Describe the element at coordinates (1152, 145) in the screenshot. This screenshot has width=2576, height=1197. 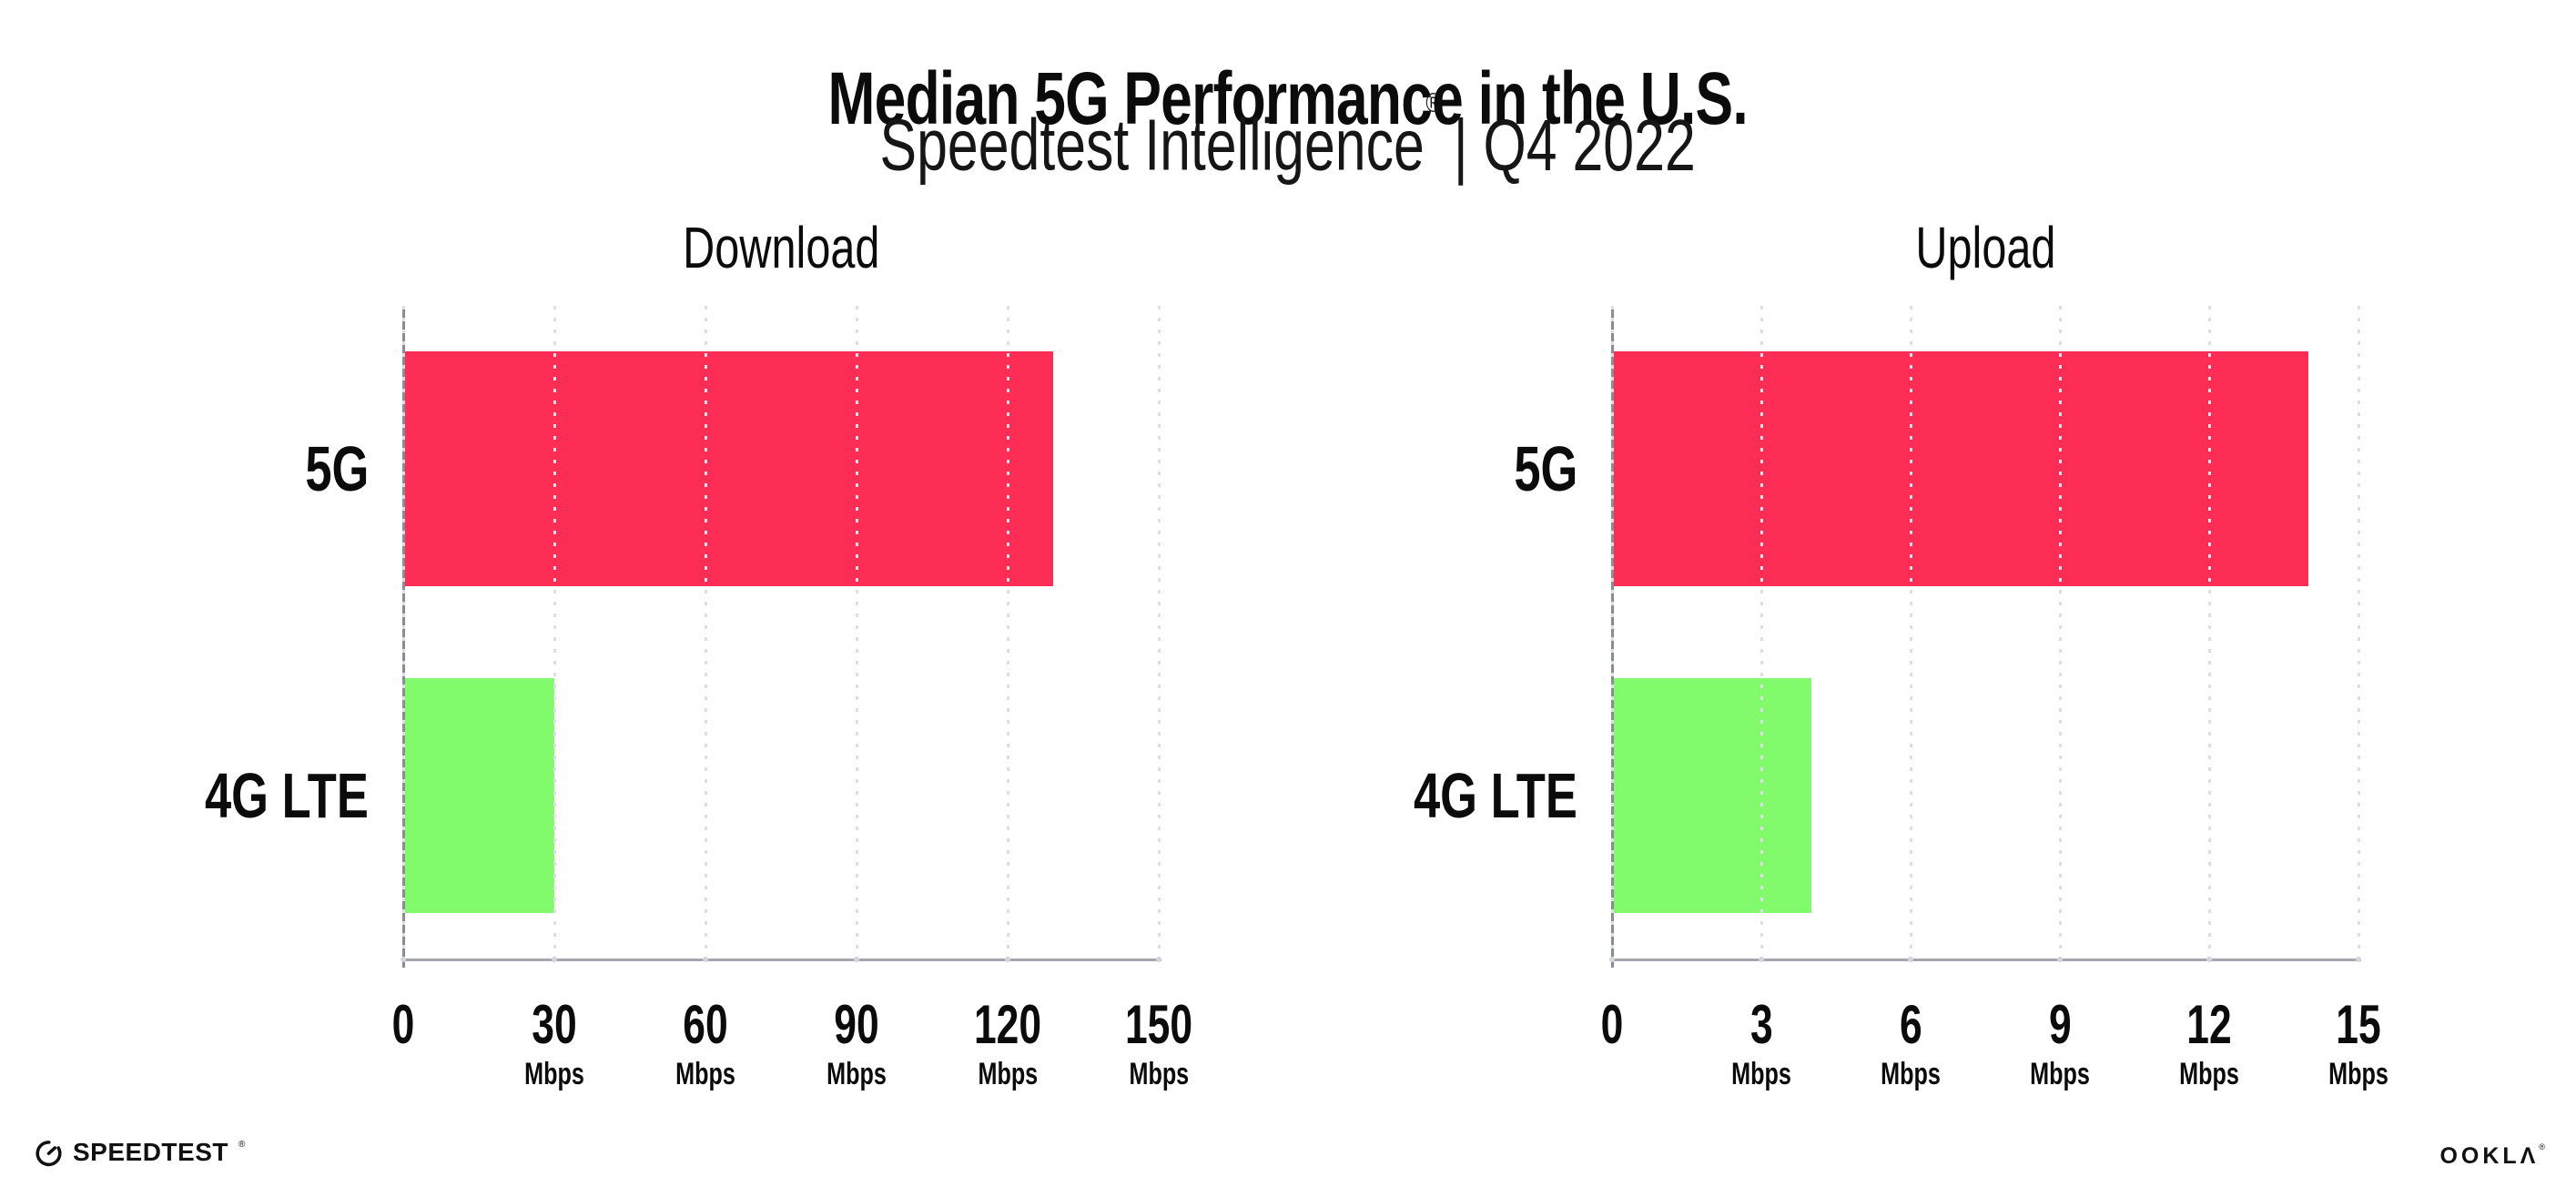
I see `subtitle-brand: Speedtest Intelligence` at that location.